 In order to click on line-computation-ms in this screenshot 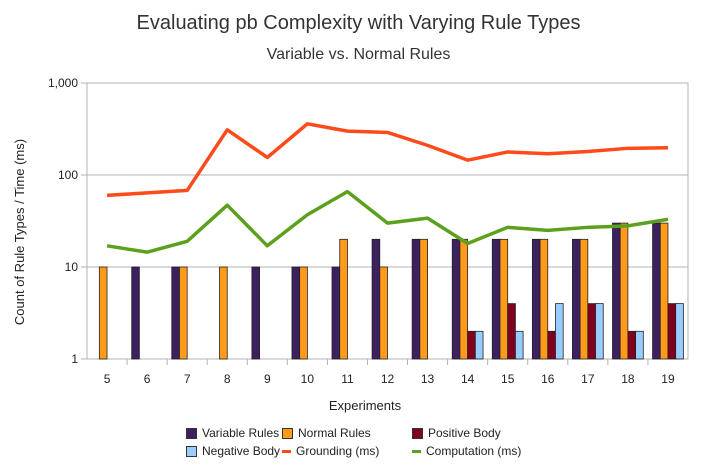, I will do `click(387, 221)`.